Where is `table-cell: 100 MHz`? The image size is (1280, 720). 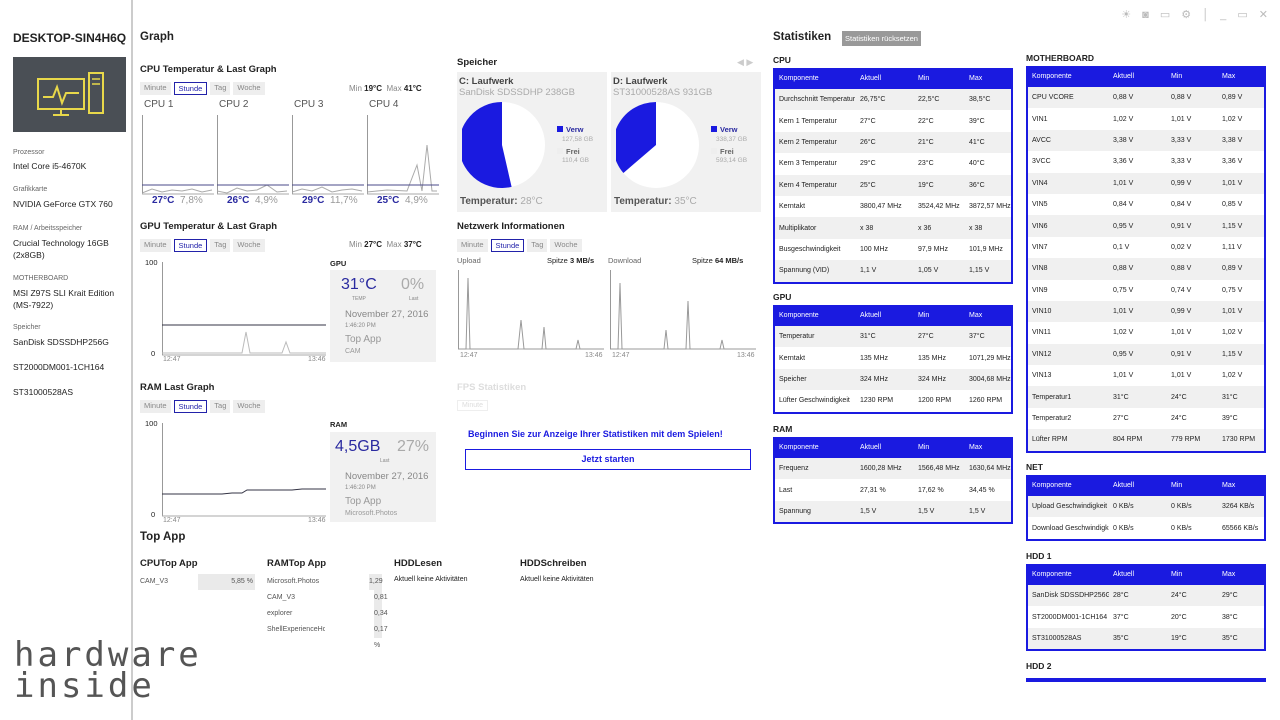 table-cell: 100 MHz is located at coordinates (874, 249).